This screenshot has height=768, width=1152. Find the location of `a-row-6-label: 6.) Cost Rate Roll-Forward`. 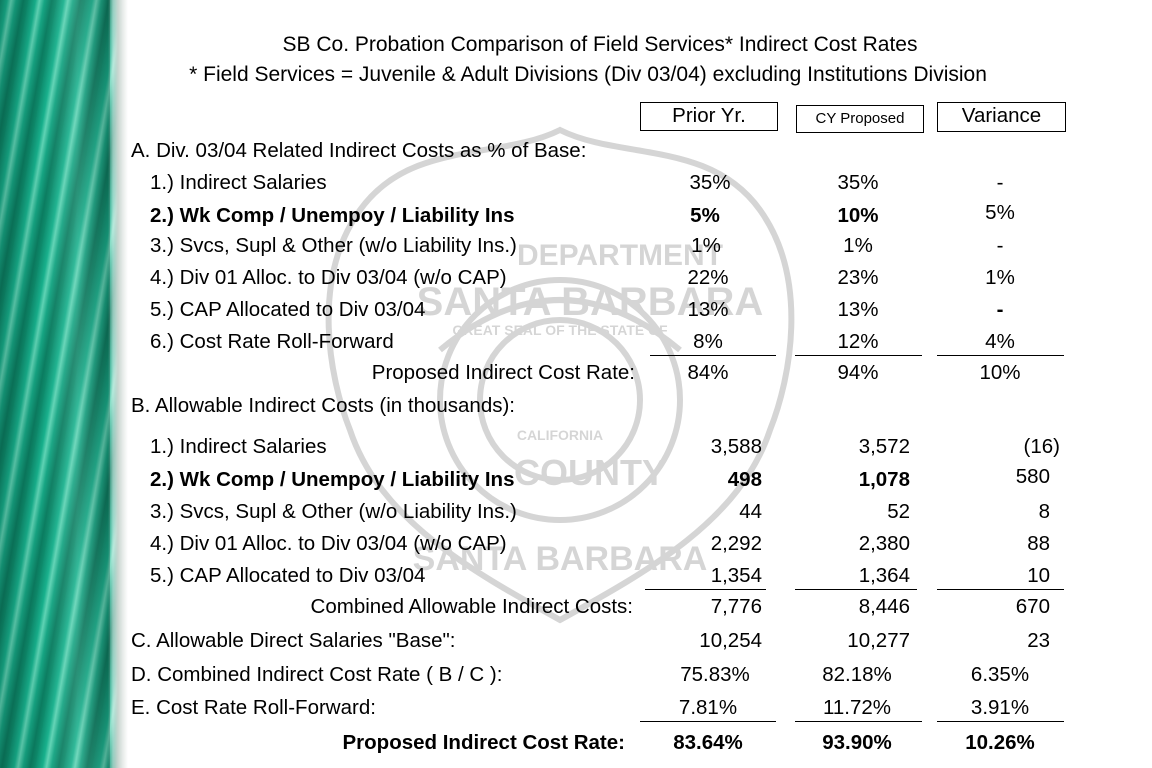

a-row-6-label: 6.) Cost Rate Roll-Forward is located at coordinates (272, 341).